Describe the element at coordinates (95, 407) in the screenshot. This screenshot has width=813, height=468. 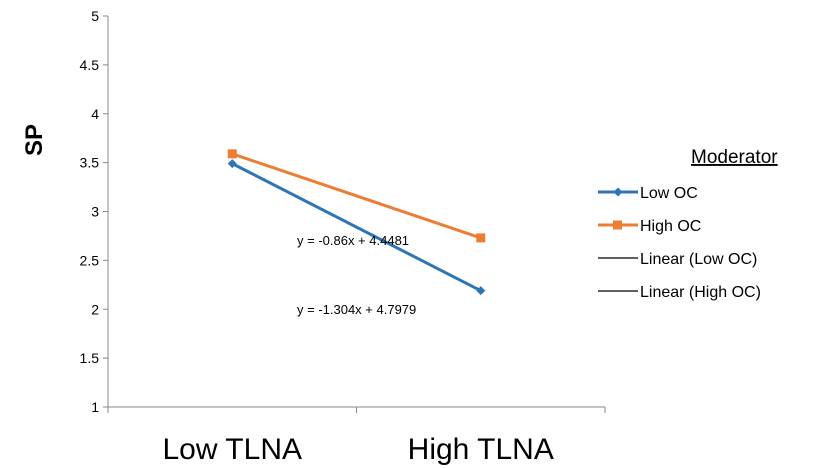
I see `y-tick-label: 1` at that location.